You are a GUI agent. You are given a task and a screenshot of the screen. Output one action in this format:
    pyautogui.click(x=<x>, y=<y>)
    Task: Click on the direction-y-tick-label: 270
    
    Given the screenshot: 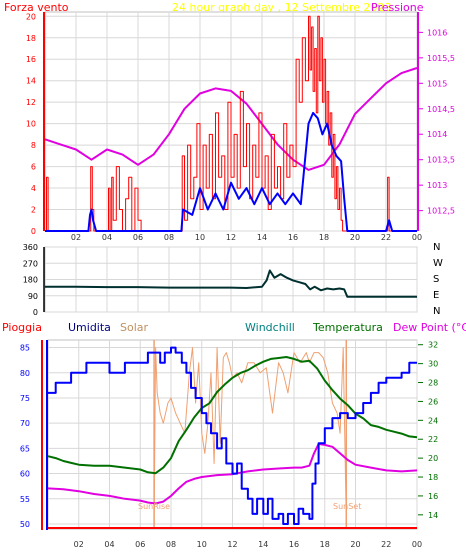 What is the action you would take?
    pyautogui.click(x=30, y=263)
    